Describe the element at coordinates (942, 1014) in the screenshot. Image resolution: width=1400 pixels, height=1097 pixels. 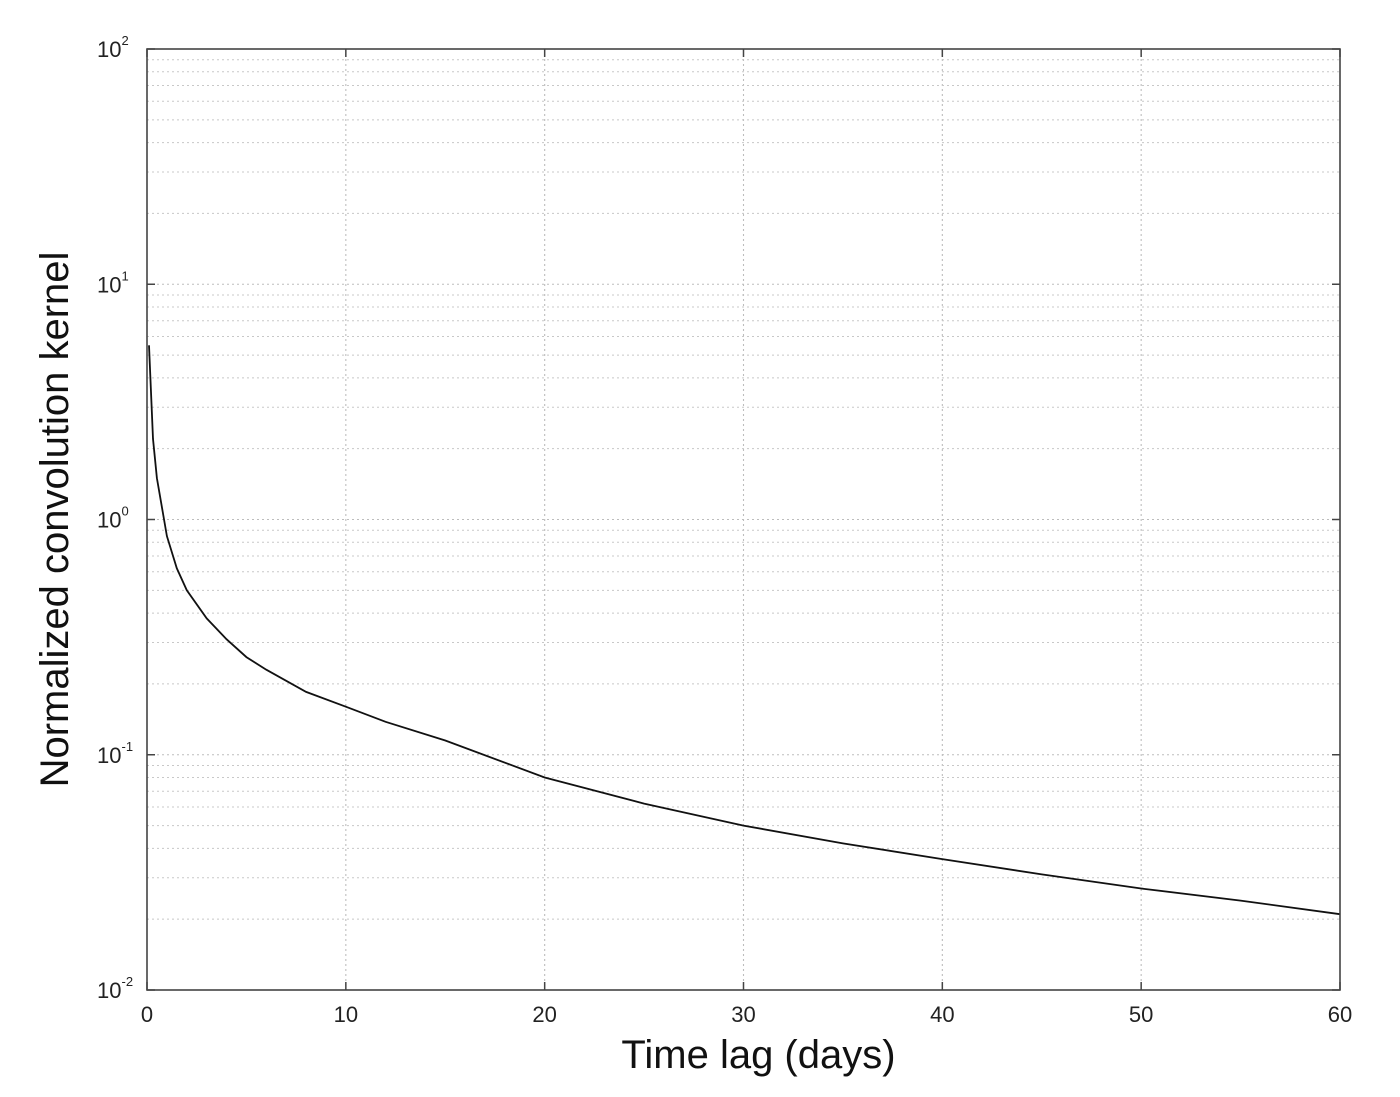
I see `x-tick-label: 40` at that location.